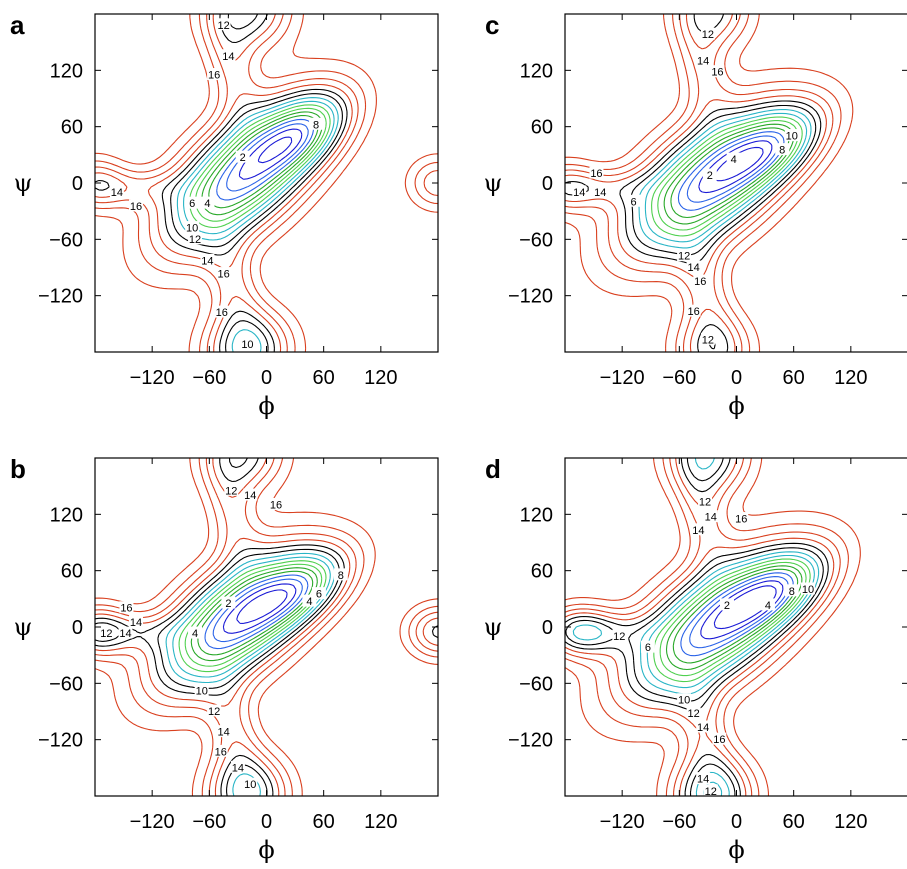 Image resolution: width=907 pixels, height=869 pixels. Describe the element at coordinates (536, 684) in the screenshot. I see `y-tick-label: −60` at that location.